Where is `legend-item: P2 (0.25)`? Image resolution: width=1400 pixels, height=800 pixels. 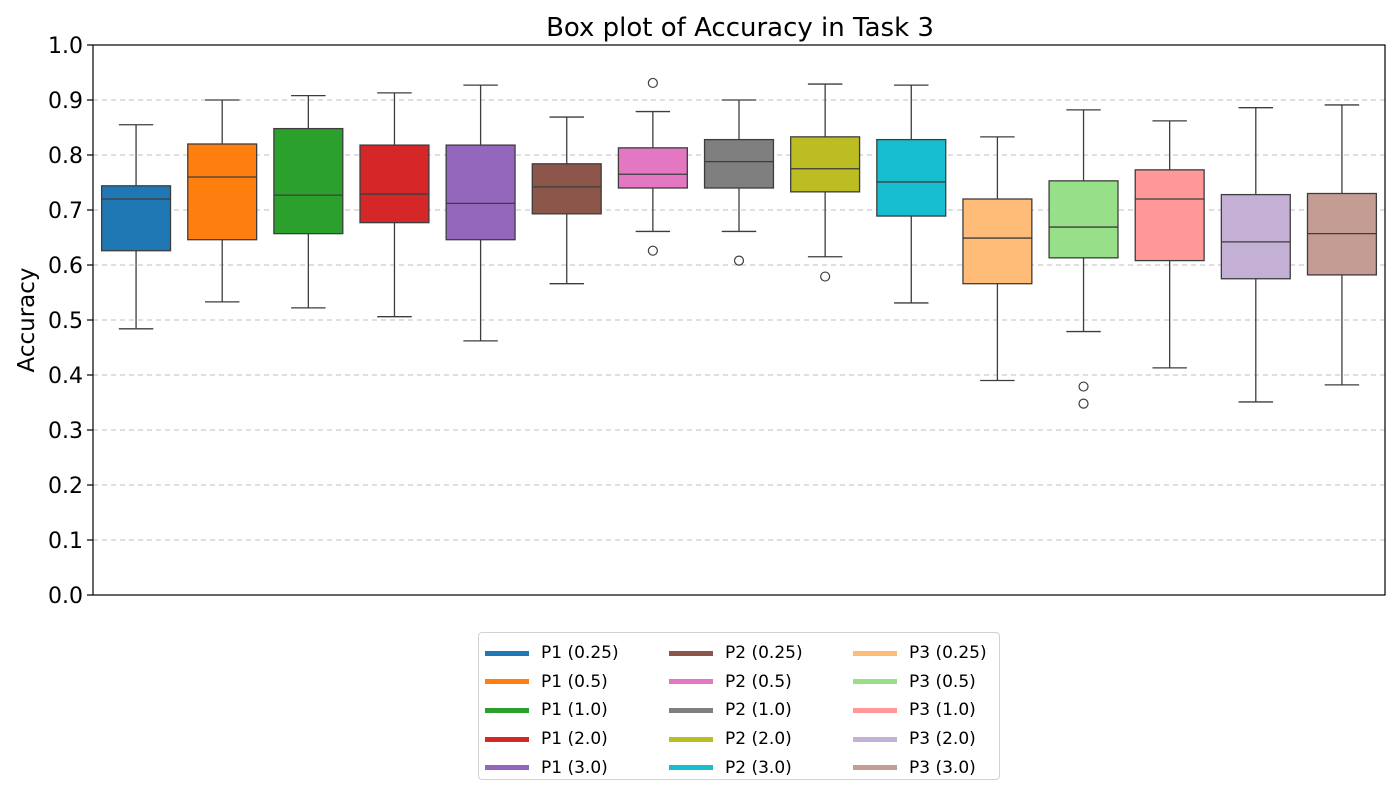
legend-item: P2 (0.25) is located at coordinates (761, 653).